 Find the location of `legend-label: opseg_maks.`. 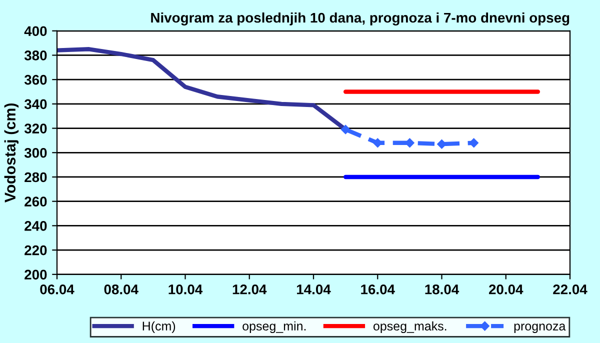

legend-label: opseg_maks. is located at coordinates (409, 327).